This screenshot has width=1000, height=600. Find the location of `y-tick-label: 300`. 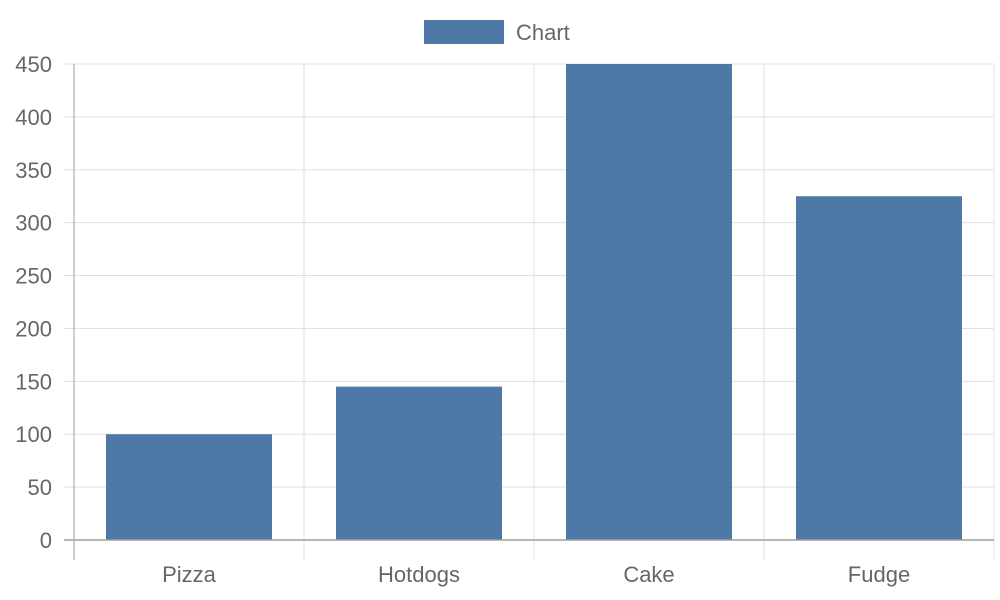

y-tick-label: 300 is located at coordinates (33, 223).